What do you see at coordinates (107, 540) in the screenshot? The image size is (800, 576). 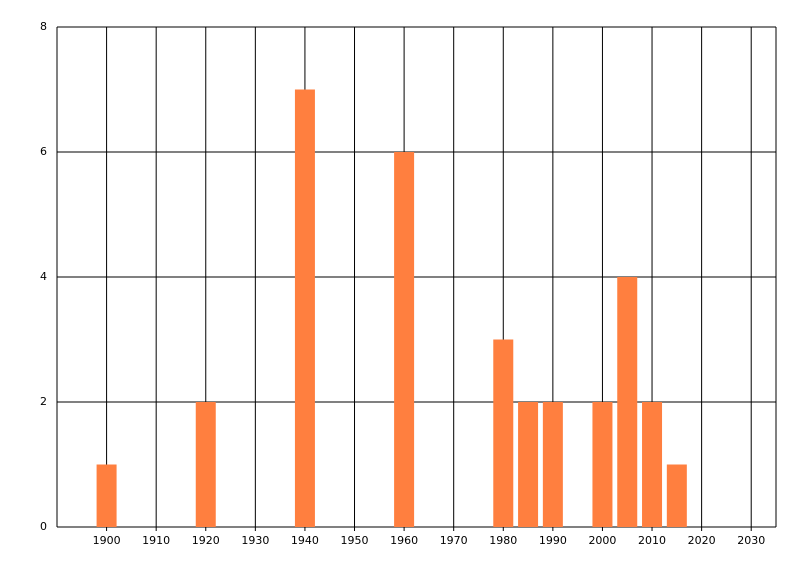 I see `x-tick-label: 1900` at bounding box center [107, 540].